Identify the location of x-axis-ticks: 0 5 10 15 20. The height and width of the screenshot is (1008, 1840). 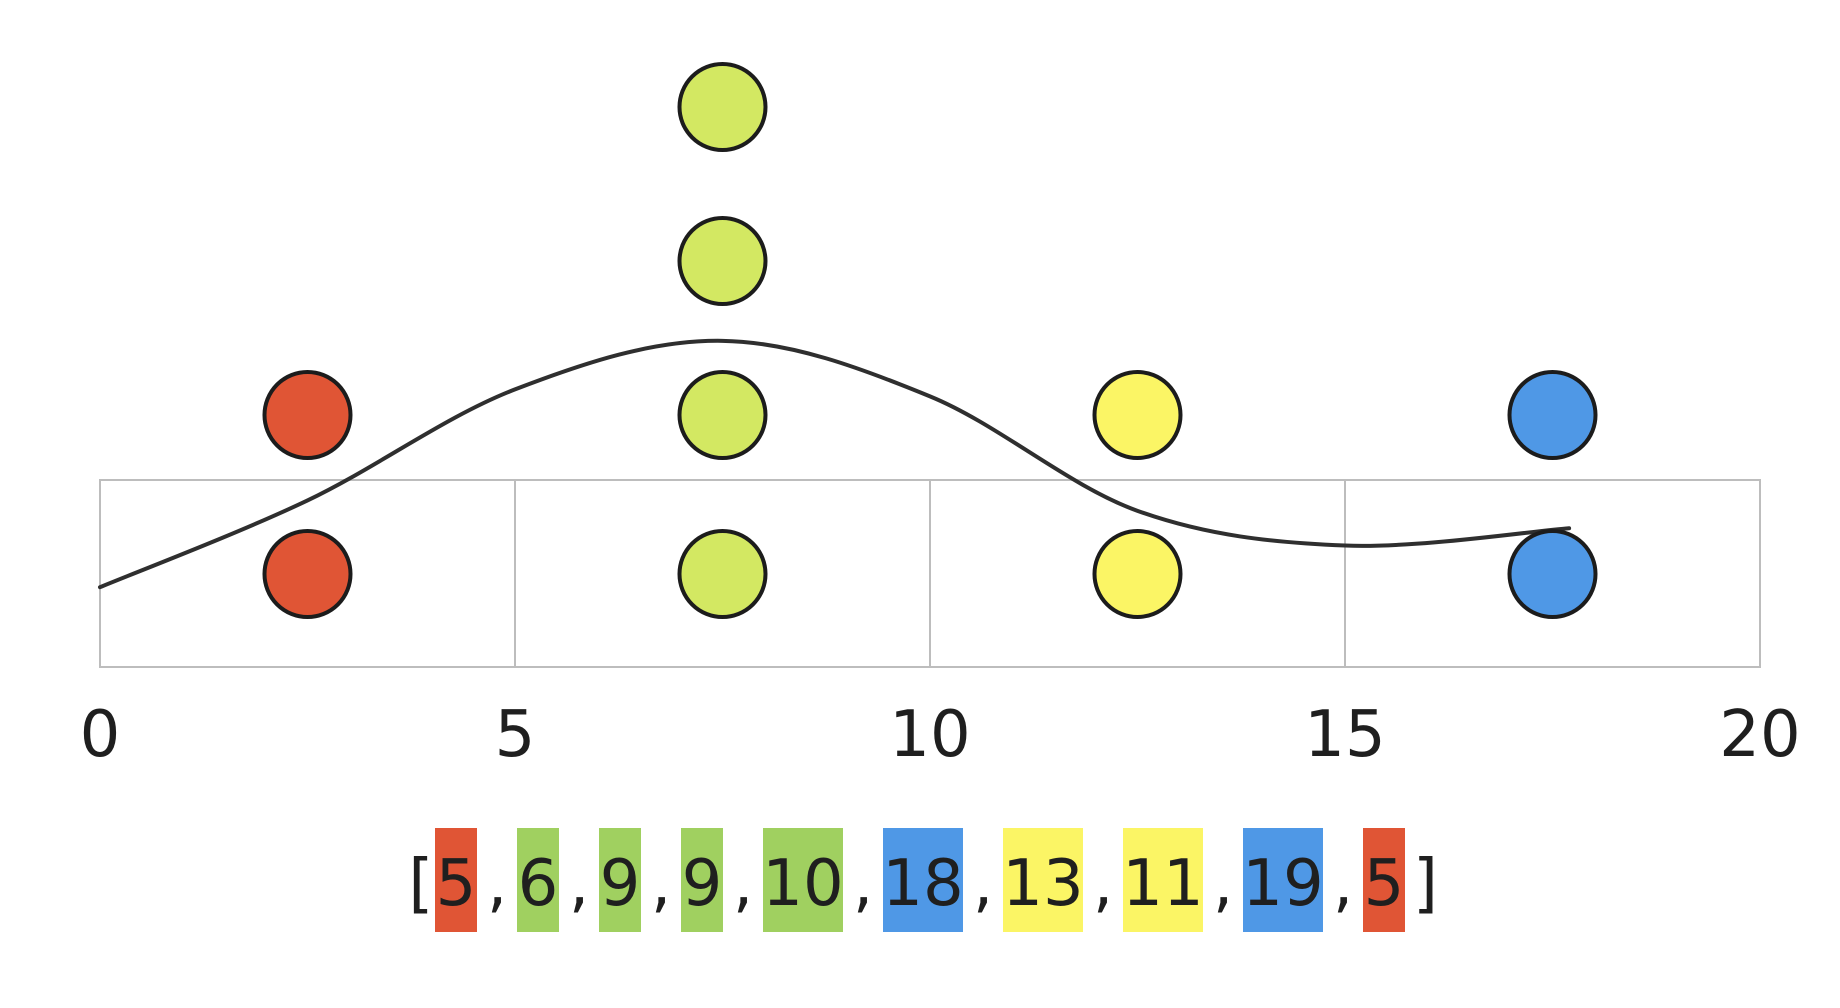
(940, 735).